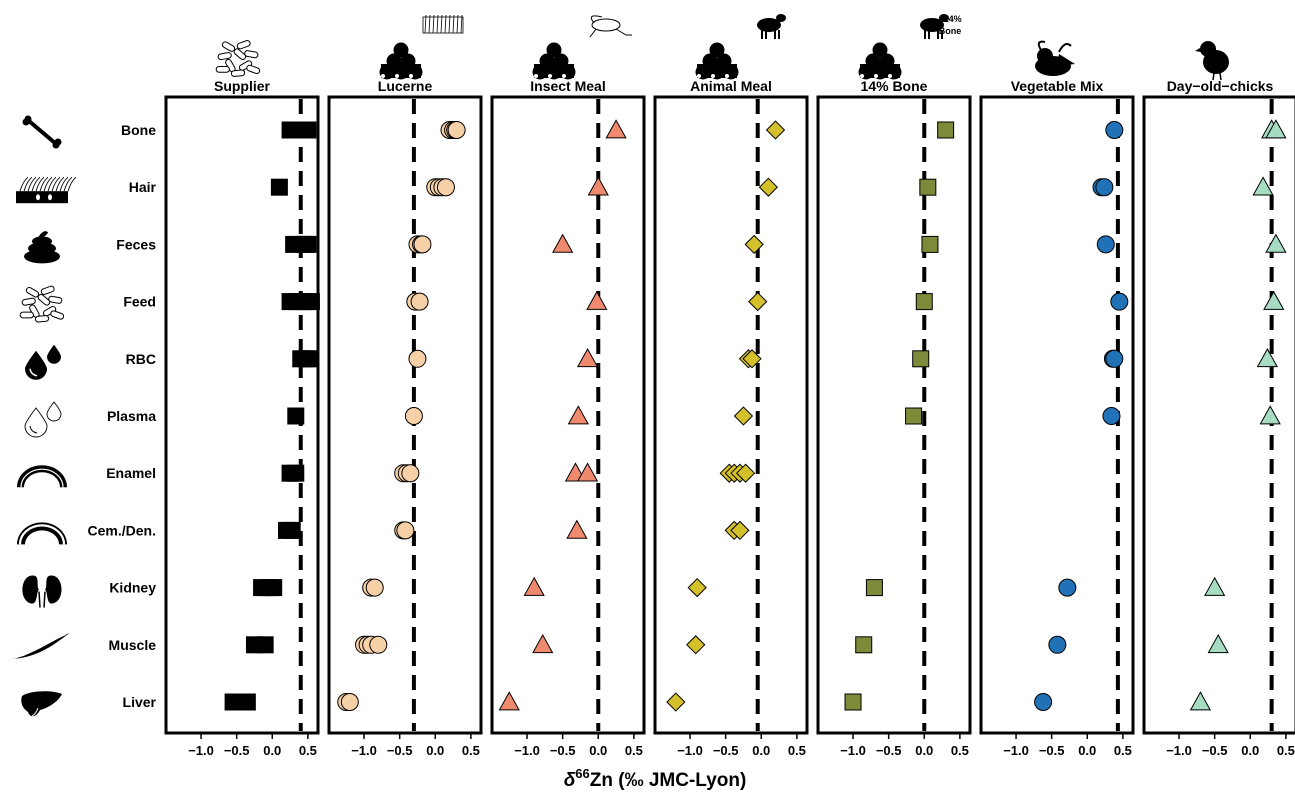 Image resolution: width=1295 pixels, height=796 pixels. Describe the element at coordinates (1055, 58) in the screenshot. I see `vegetables-icon` at that location.